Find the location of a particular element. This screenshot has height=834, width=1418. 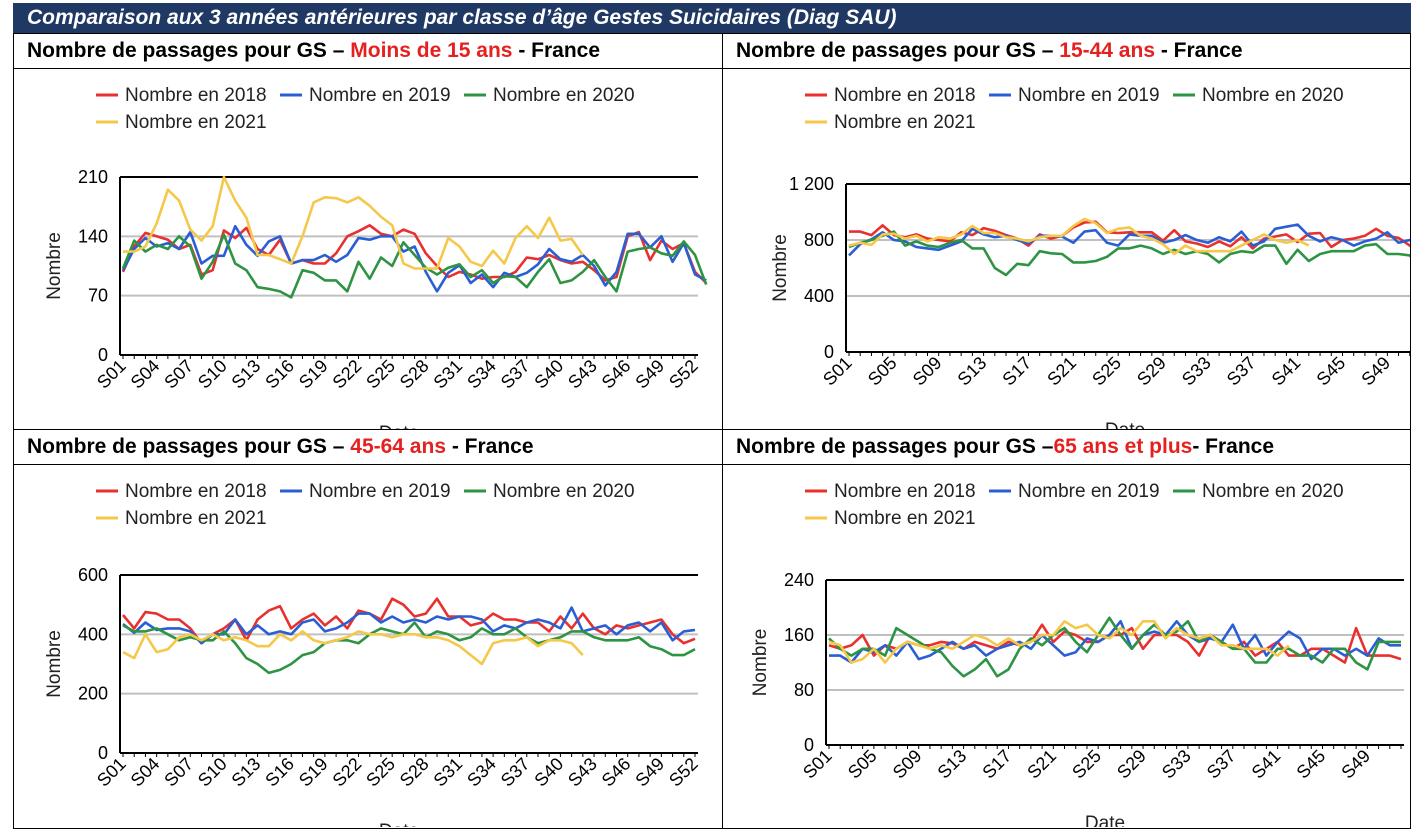

y-tick-label: 210 is located at coordinates (93, 177).